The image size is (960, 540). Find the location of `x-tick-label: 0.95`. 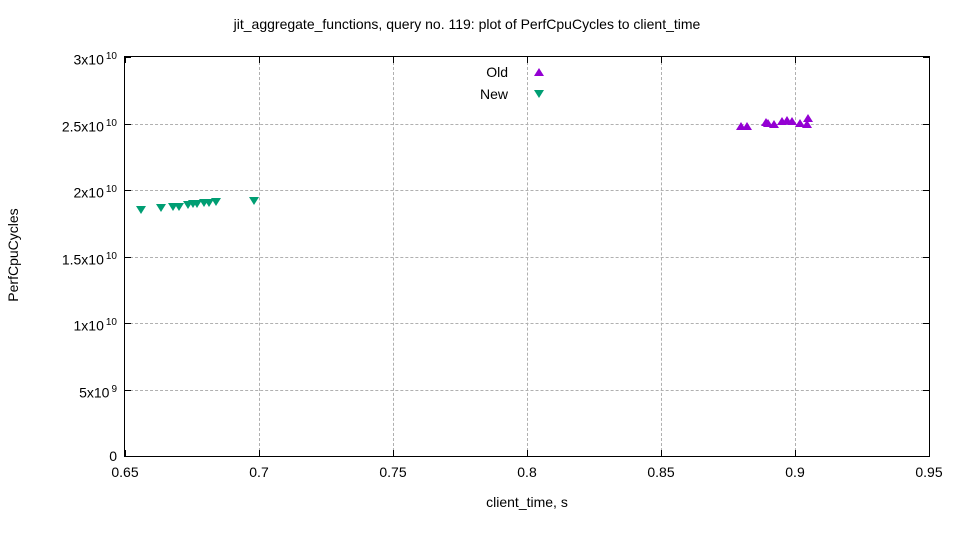

x-tick-label: 0.95 is located at coordinates (929, 472).